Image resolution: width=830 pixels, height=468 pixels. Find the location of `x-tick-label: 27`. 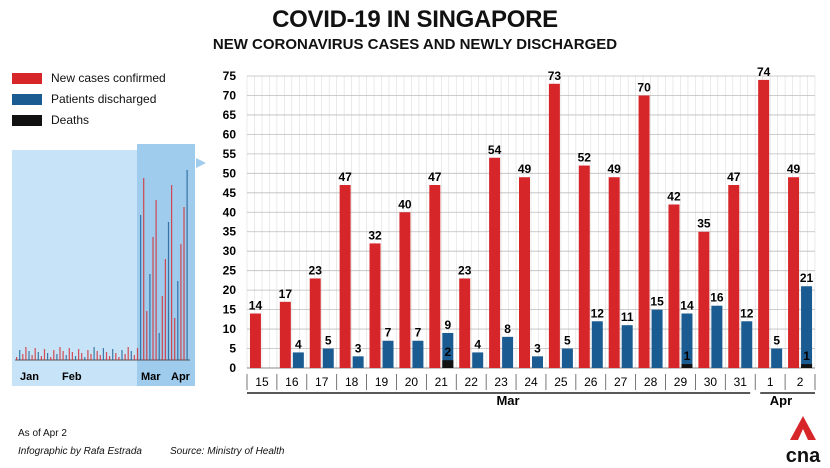

x-tick-label: 27 is located at coordinates (621, 382).